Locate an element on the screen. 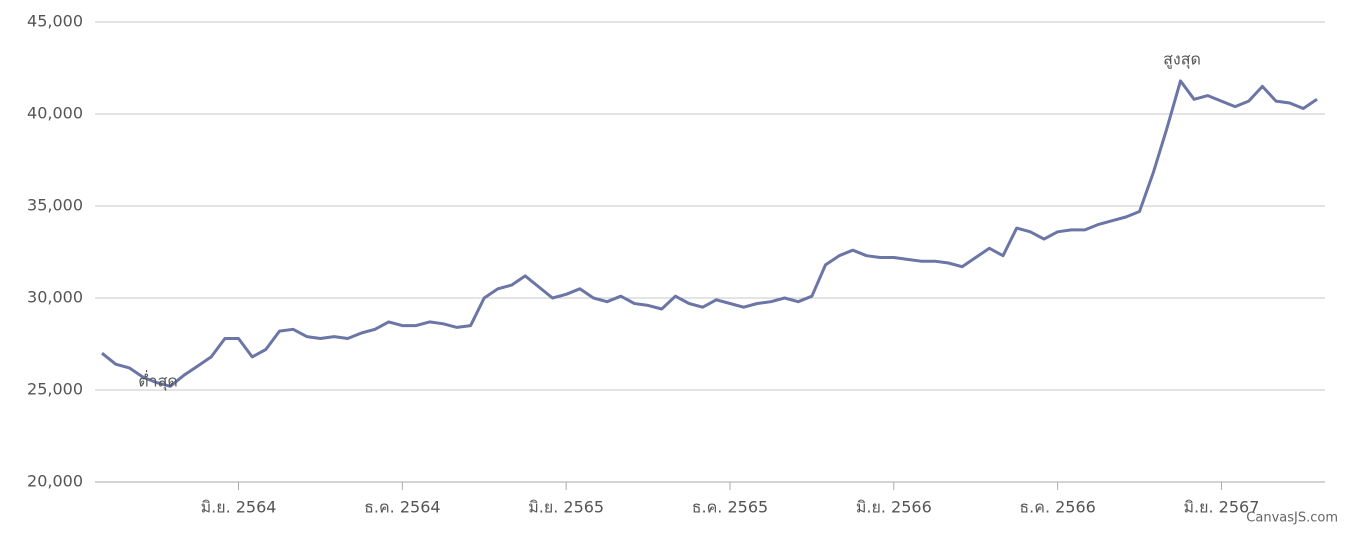  y-tick-label: 30,000 is located at coordinates (55, 297).